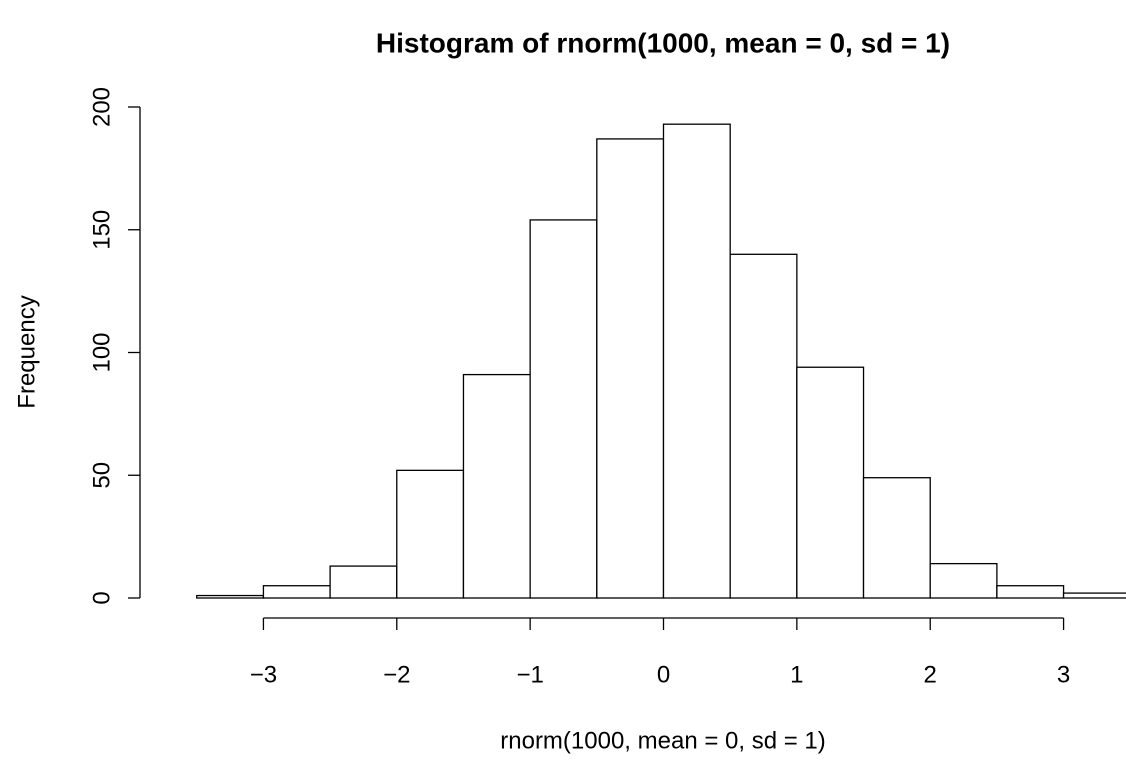  What do you see at coordinates (529, 674) in the screenshot?
I see `x-tick-label: −1` at bounding box center [529, 674].